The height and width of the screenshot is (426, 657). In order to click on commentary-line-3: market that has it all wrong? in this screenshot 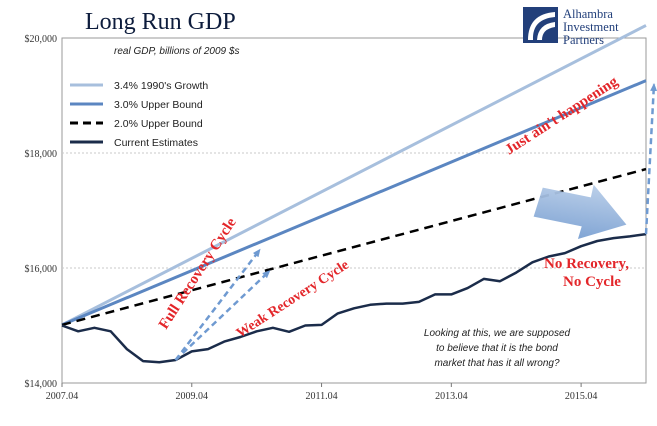, I will do `click(496, 363)`.